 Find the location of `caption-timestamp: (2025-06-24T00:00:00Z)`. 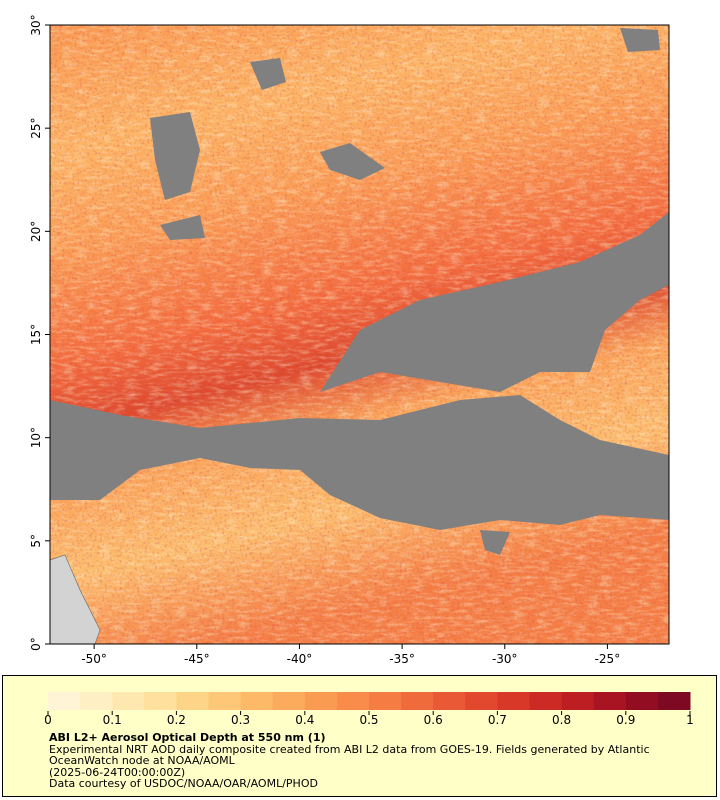

caption-timestamp: (2025-06-24T00:00:00Z) is located at coordinates (117, 772).